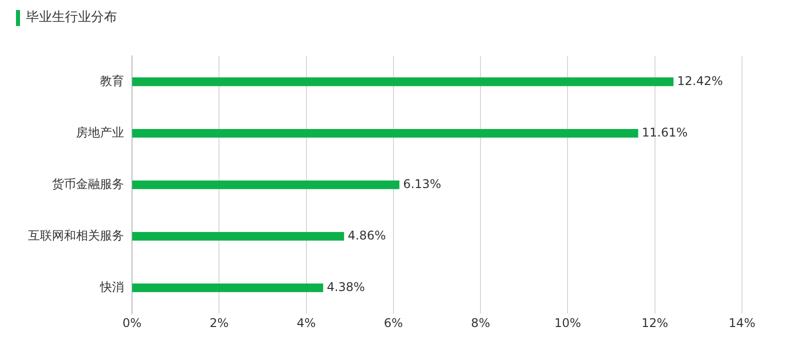  What do you see at coordinates (111, 287) in the screenshot?
I see `y-tick-label: 快消` at bounding box center [111, 287].